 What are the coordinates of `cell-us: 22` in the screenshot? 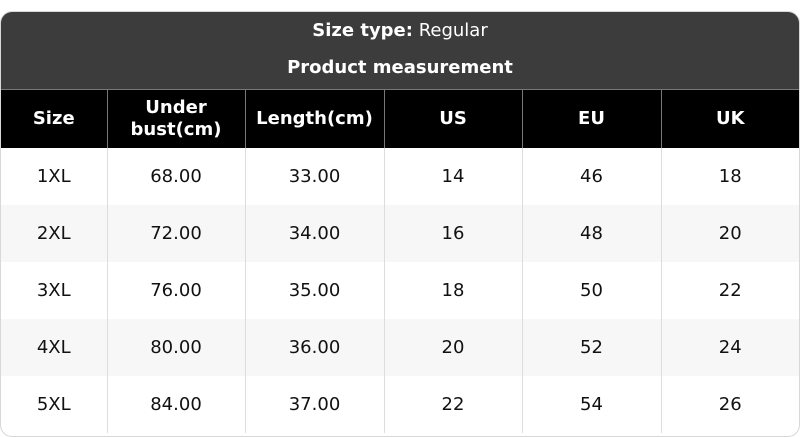 It's located at (452, 404).